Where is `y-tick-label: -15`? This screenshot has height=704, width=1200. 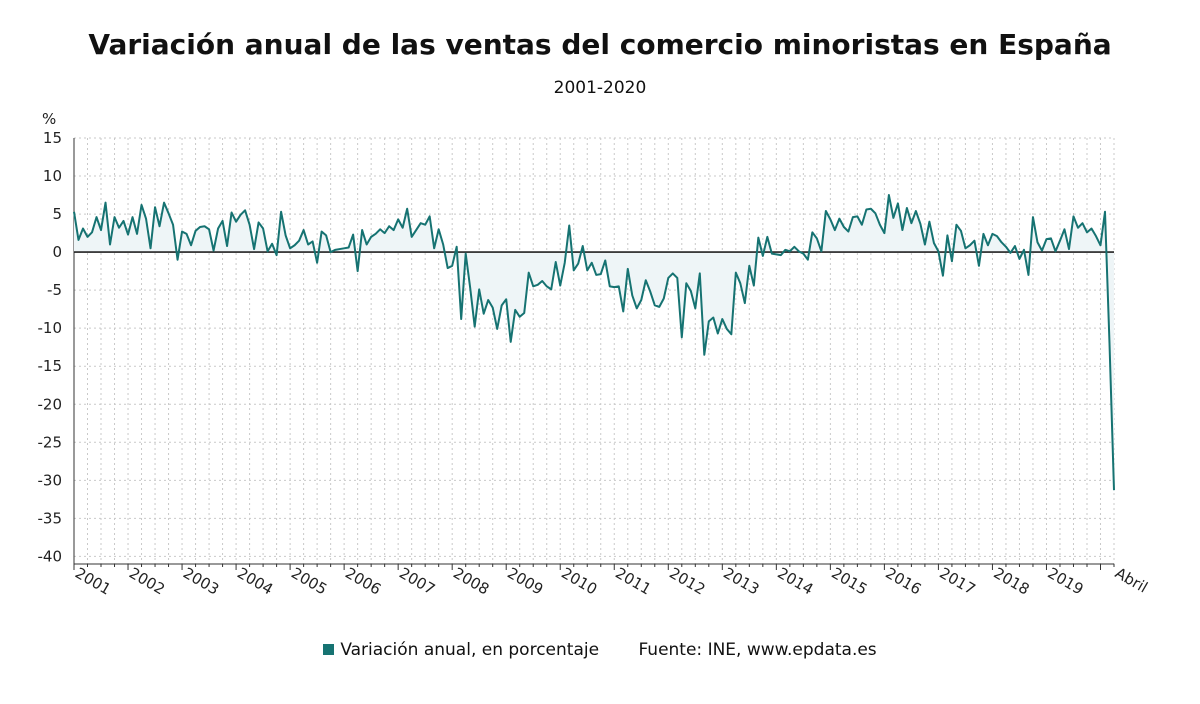 y-tick-label: -15 is located at coordinates (50, 366).